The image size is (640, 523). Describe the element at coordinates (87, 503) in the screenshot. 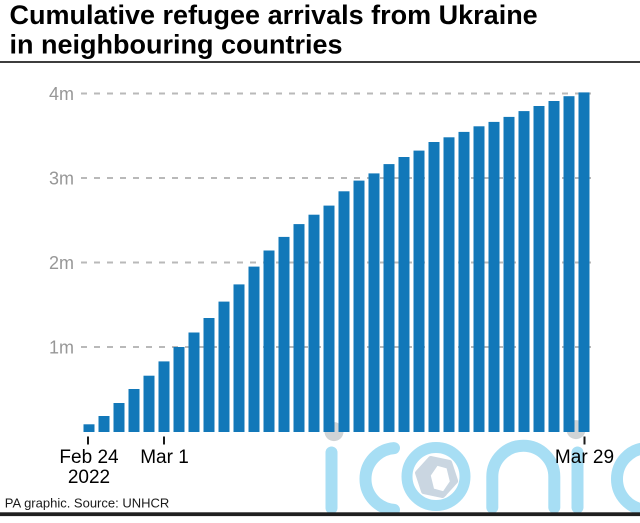

I see `svg-text: PA graphic. Source: UNHCR` at that location.